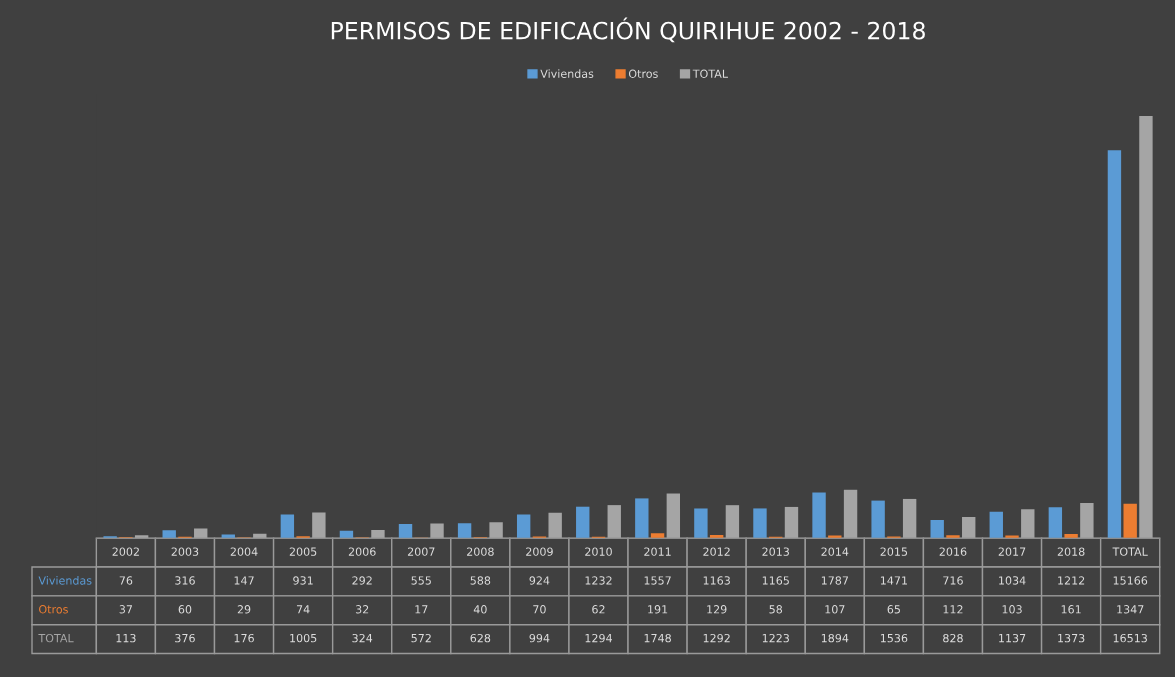  Describe the element at coordinates (303, 580) in the screenshot. I see `data-label: 931` at that location.